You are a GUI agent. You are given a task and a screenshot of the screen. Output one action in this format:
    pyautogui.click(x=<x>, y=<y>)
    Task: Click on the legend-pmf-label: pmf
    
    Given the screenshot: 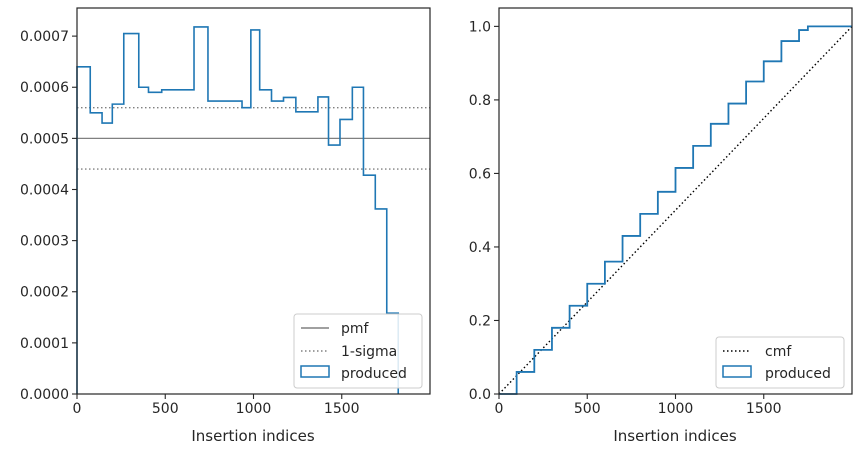 What is the action you would take?
    pyautogui.click(x=355, y=329)
    